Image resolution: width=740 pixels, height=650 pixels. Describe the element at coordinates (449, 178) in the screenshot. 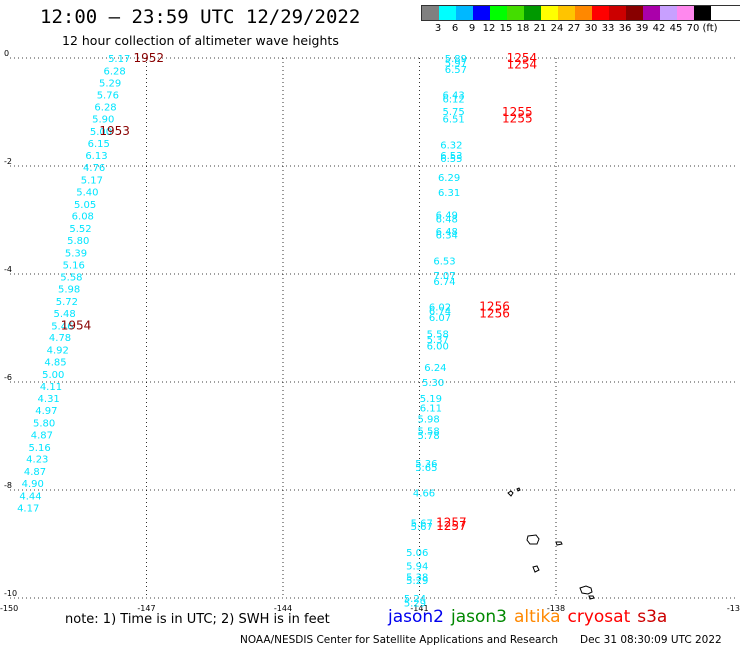

I see `wave-height-label: 6.29` at that location.